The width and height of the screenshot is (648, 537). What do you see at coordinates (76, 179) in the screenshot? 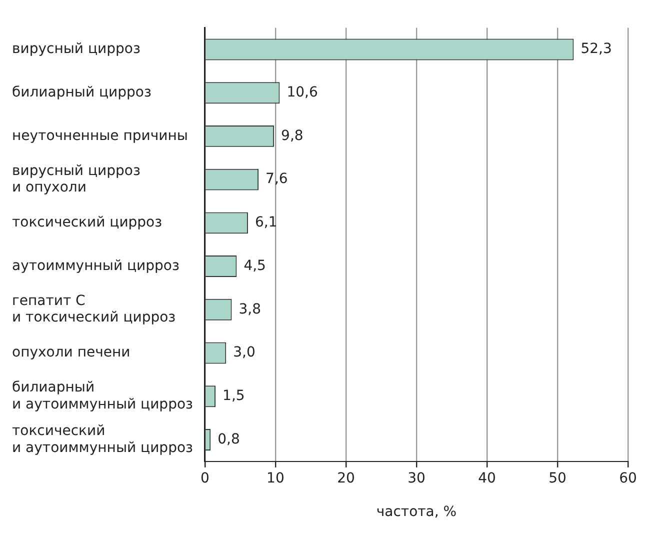
I see `y-tick-label: вирусный цирроз и опухоли` at bounding box center [76, 179].